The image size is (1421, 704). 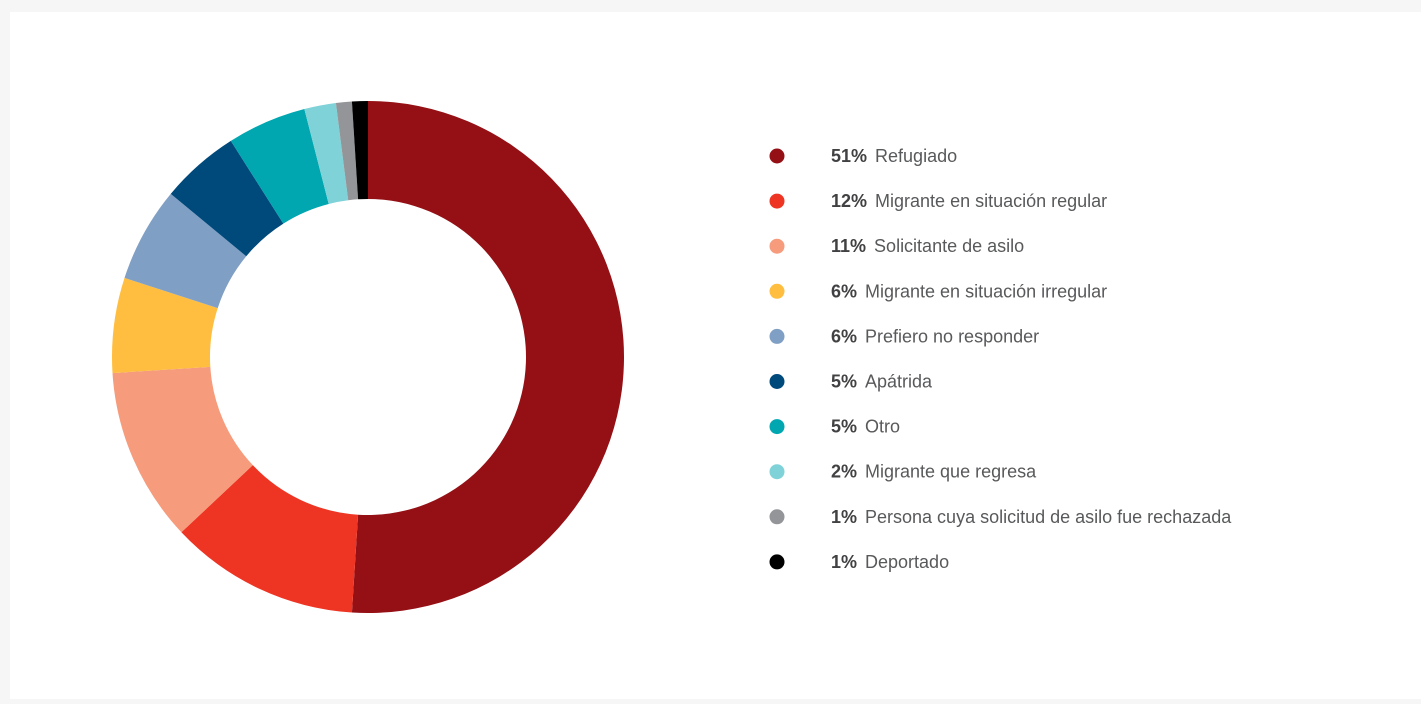 I want to click on legend-entry: 51% Refugiado, so click(x=894, y=156).